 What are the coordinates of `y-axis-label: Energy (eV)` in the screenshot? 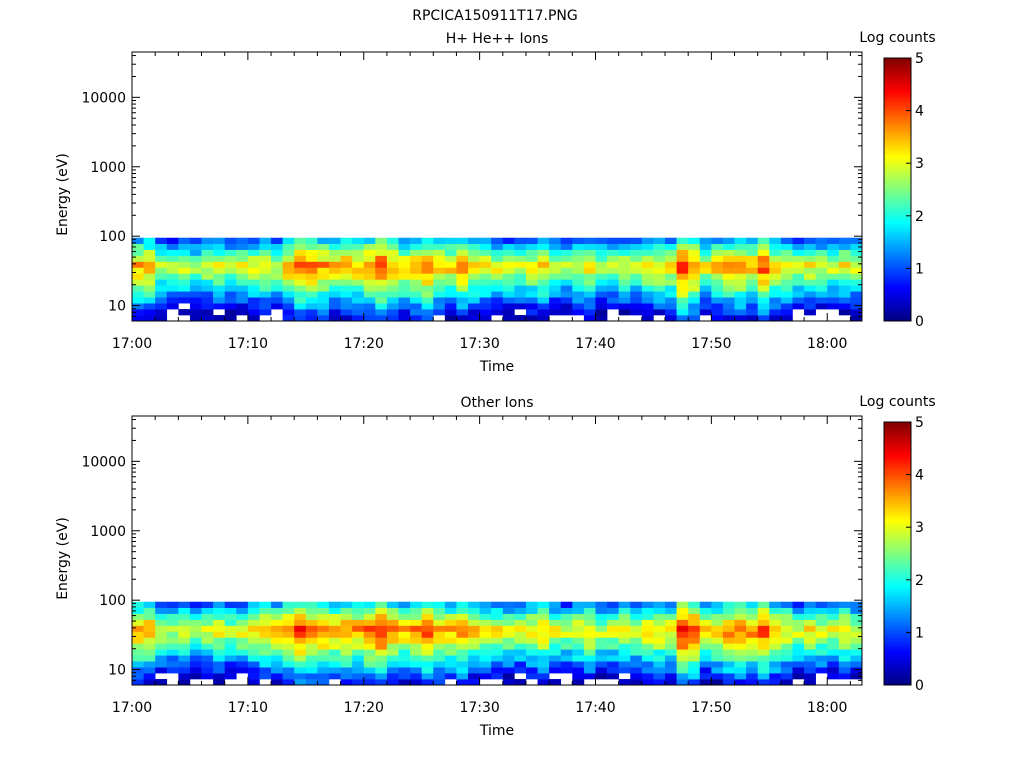 It's located at (63, 194).